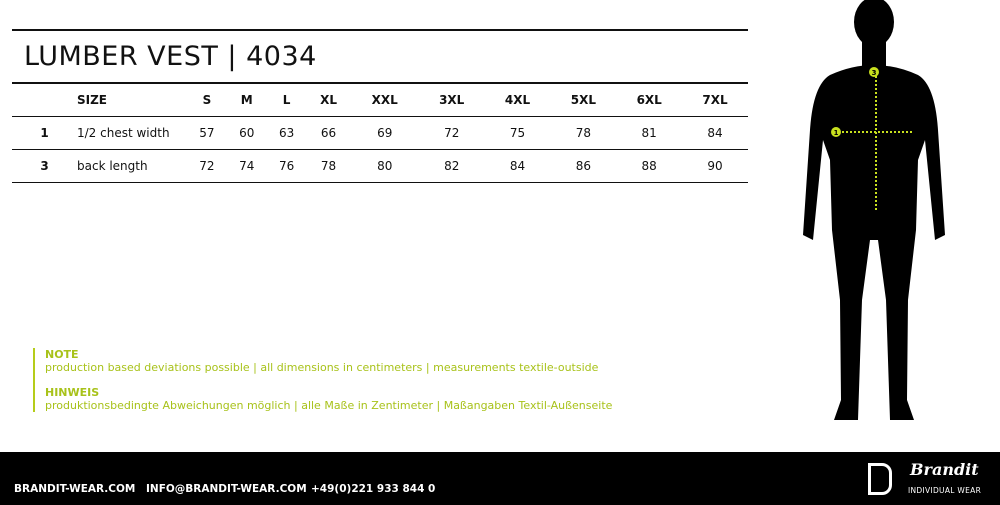  What do you see at coordinates (75, 489) in the screenshot?
I see `website-link: BRANDIT-WEAR.COM` at bounding box center [75, 489].